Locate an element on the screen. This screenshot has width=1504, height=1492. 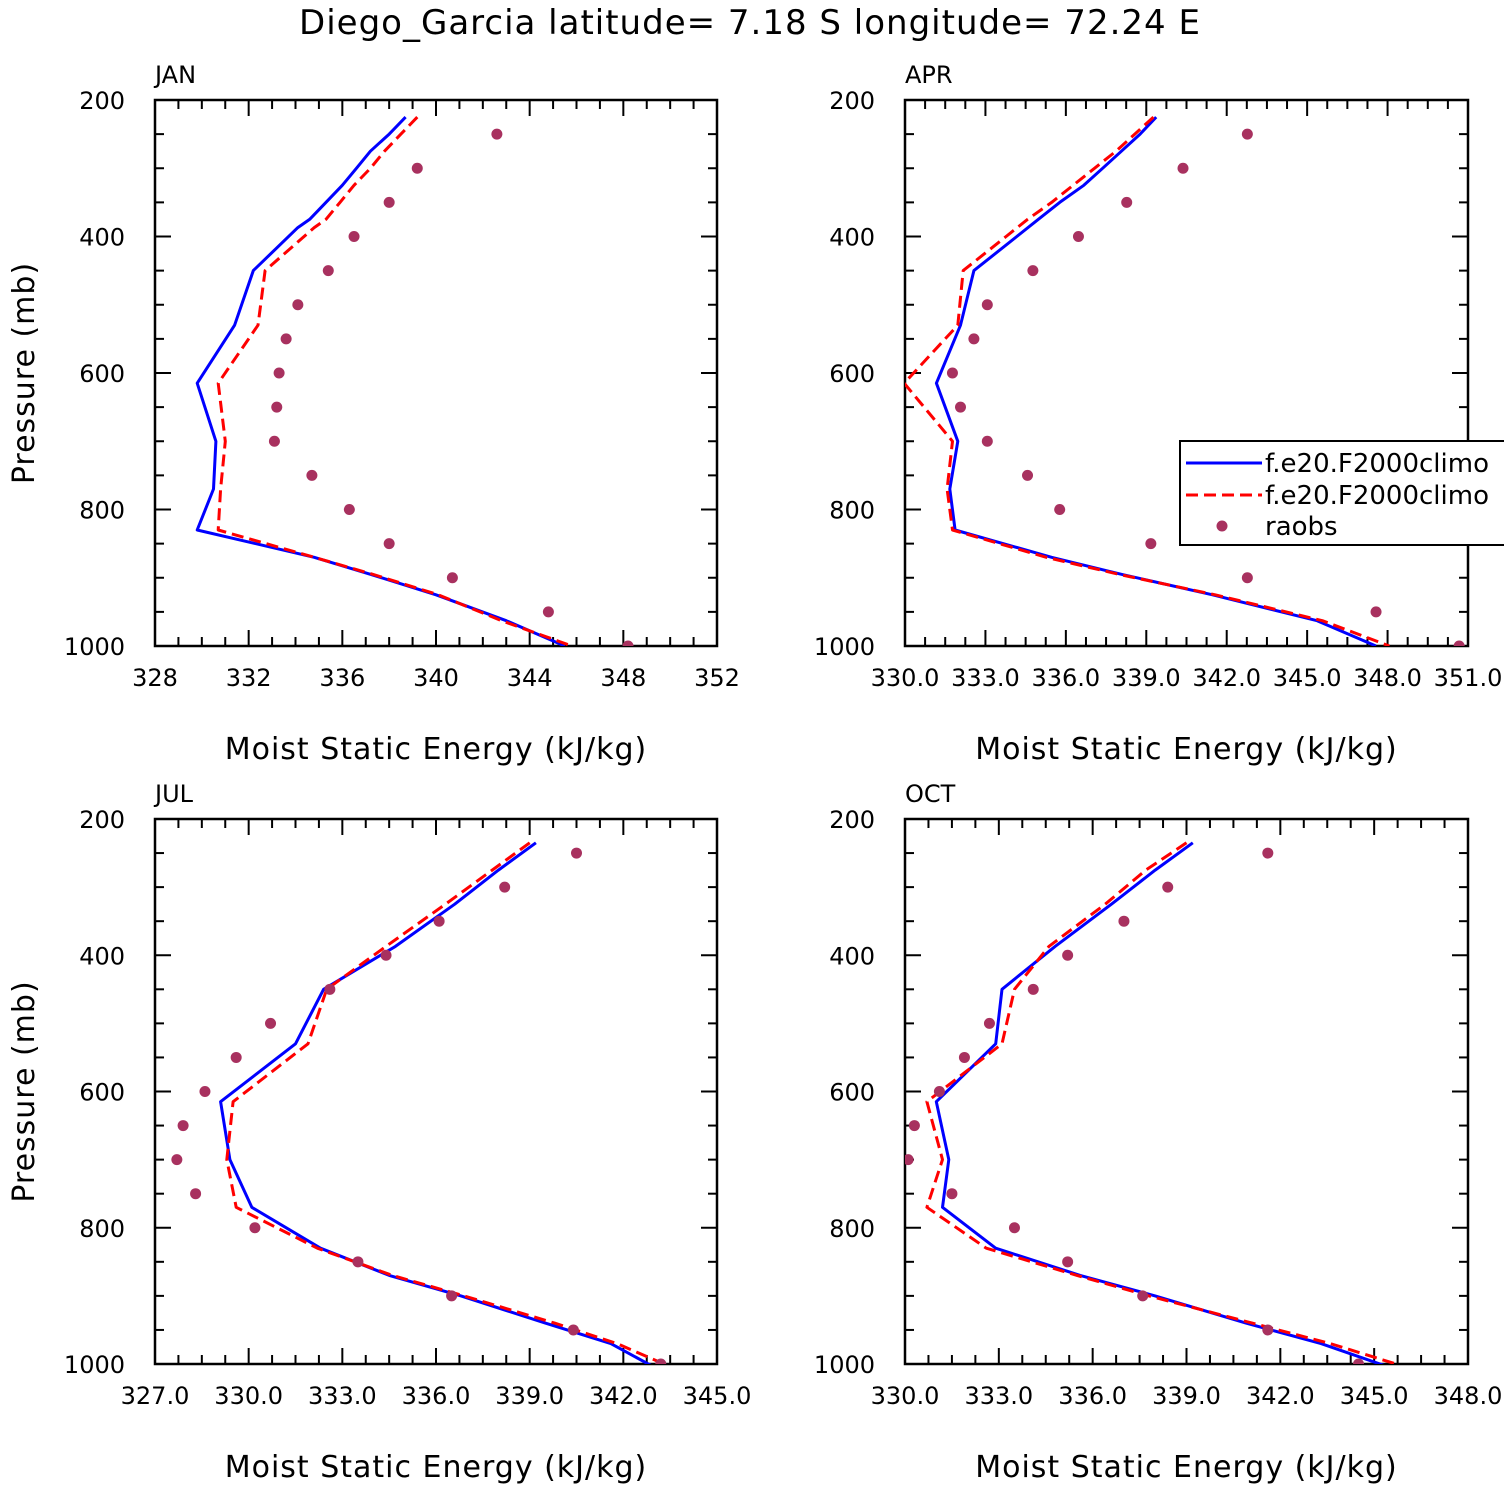
x-tick-label: 330.0 is located at coordinates (248, 1396).